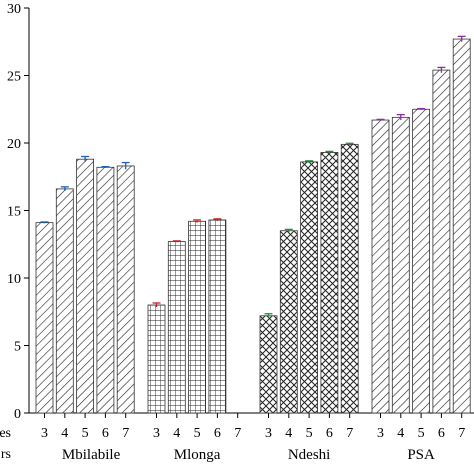 The height and width of the screenshot is (474, 474). What do you see at coordinates (6, 454) in the screenshot?
I see `row-label: rs` at bounding box center [6, 454].